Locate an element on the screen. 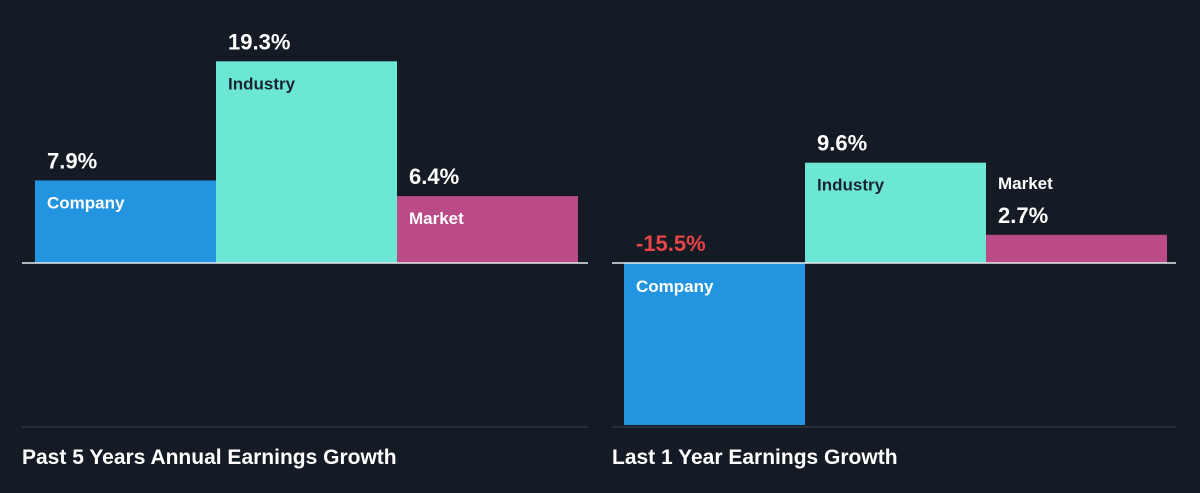  bar-1y-market is located at coordinates (1076, 248).